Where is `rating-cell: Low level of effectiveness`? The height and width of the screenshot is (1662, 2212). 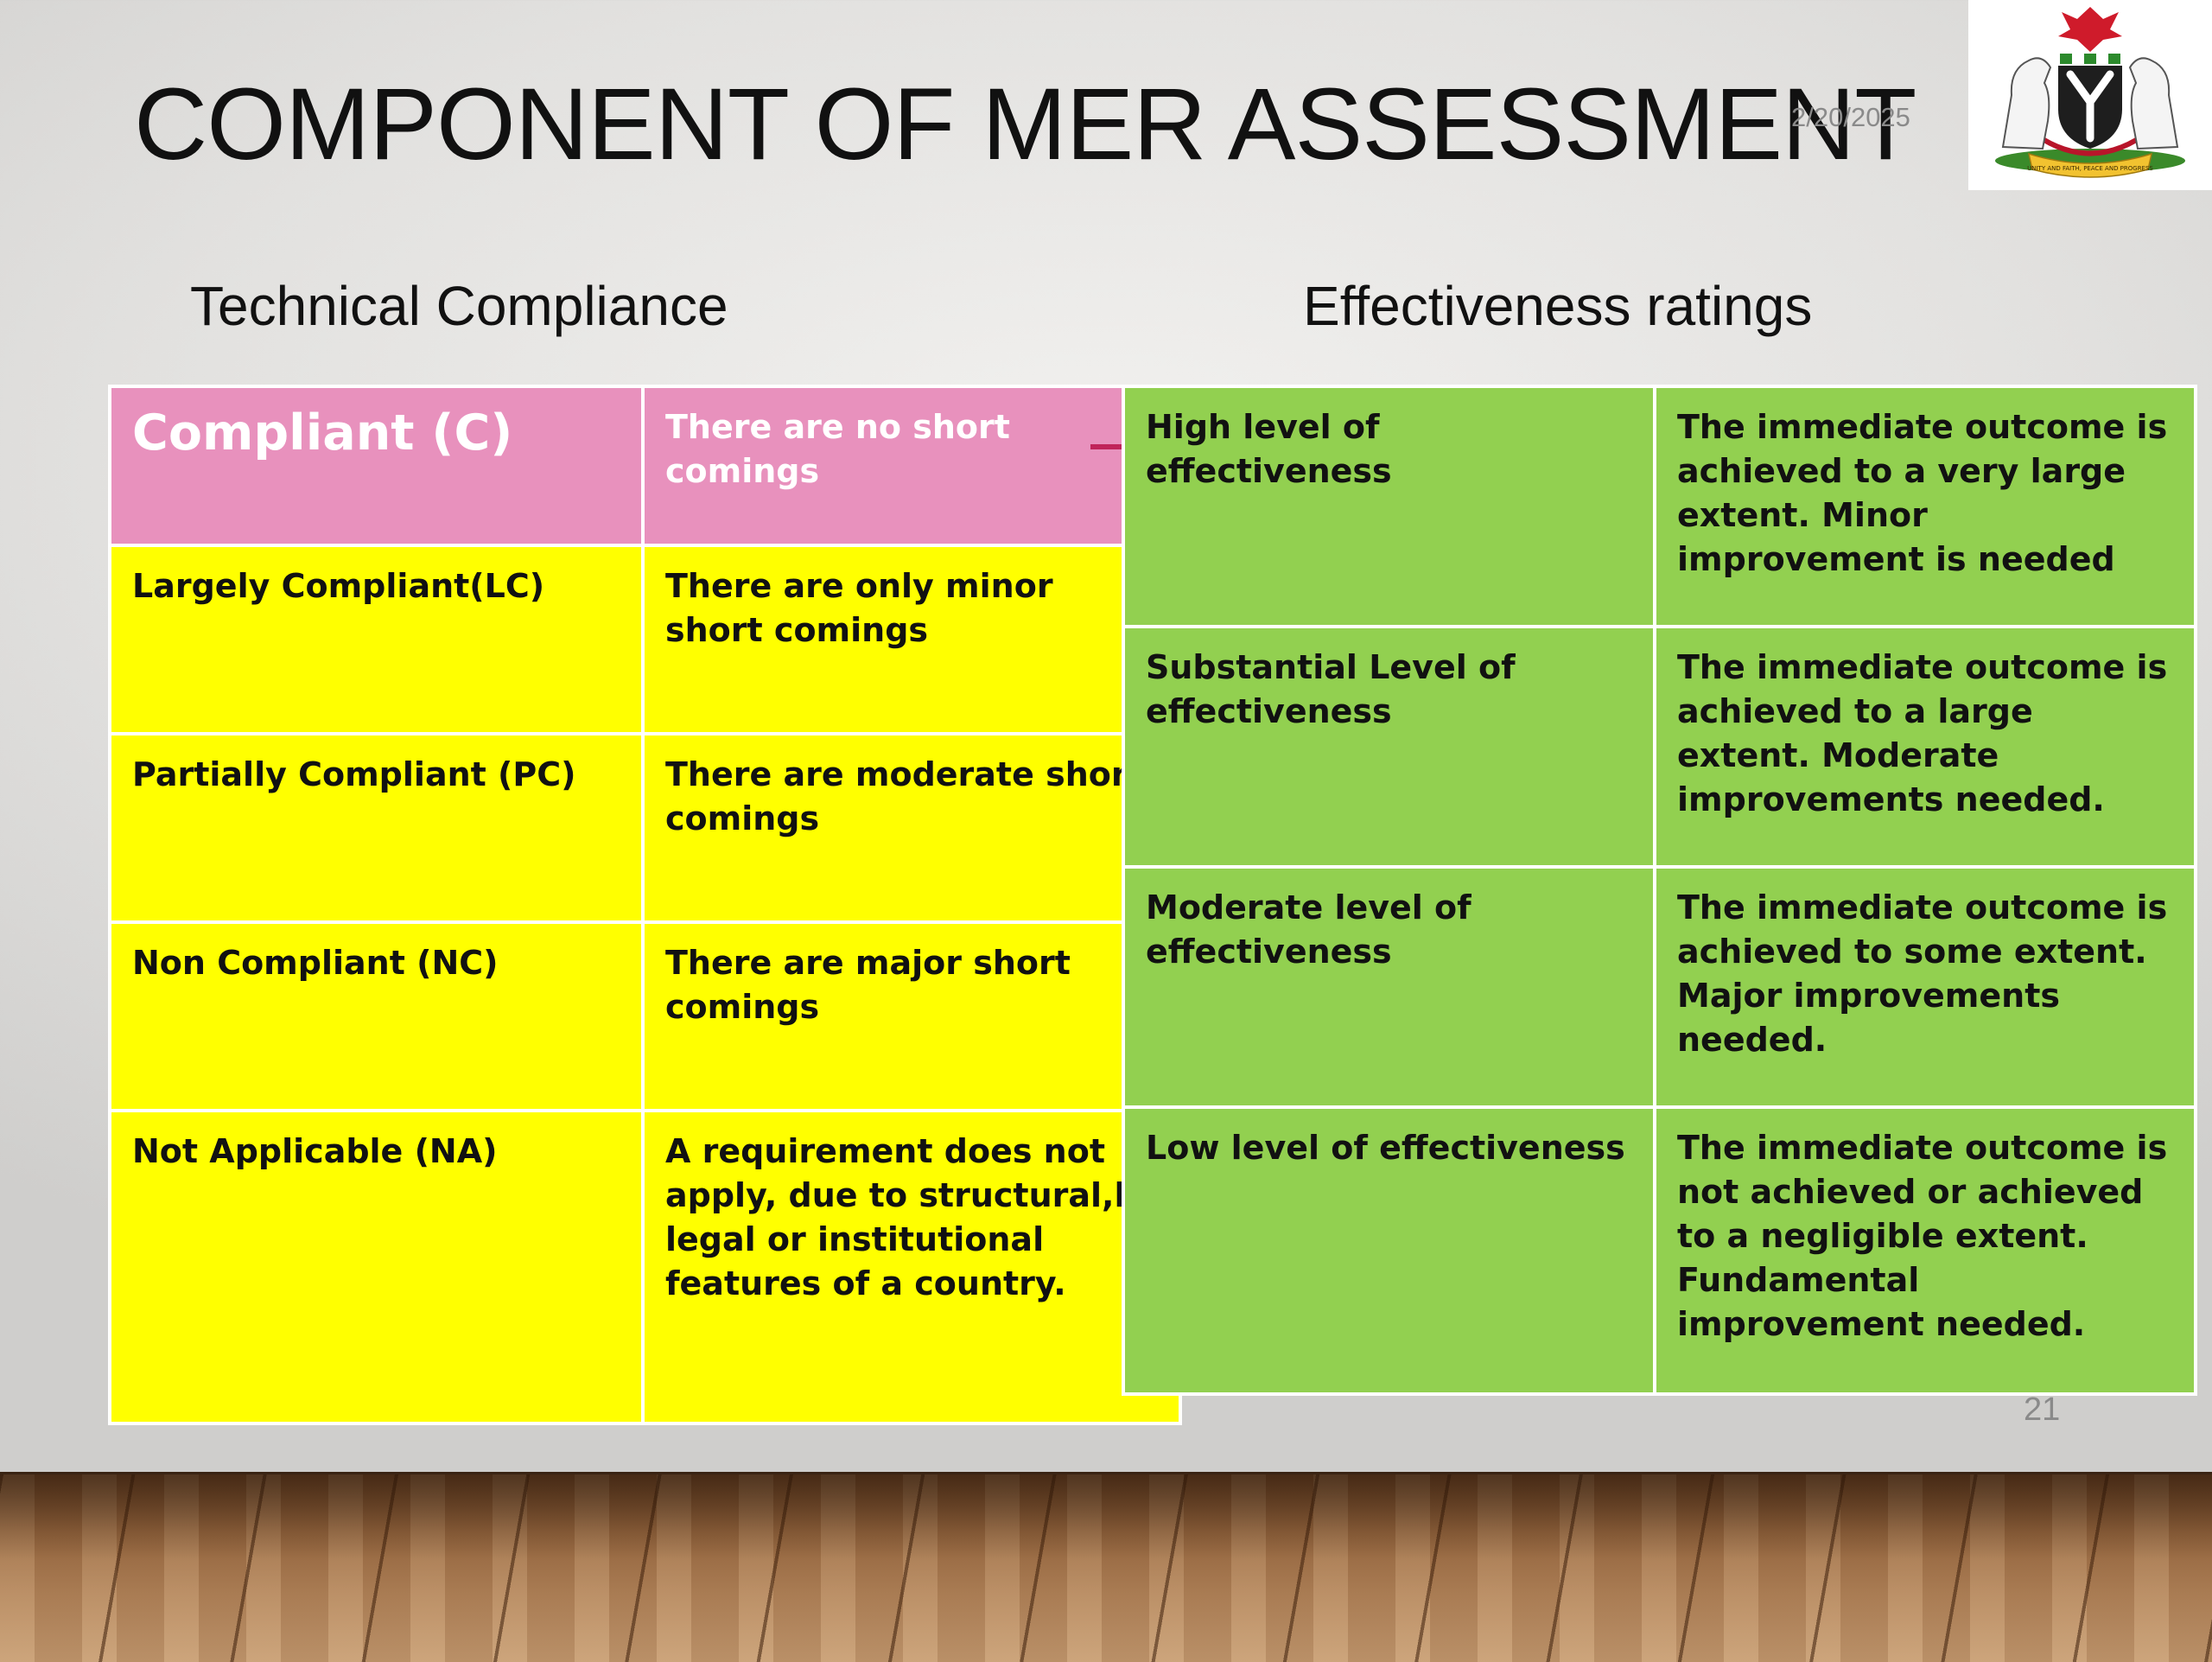 rating-cell: Low level of effectiveness is located at coordinates (1389, 1250).